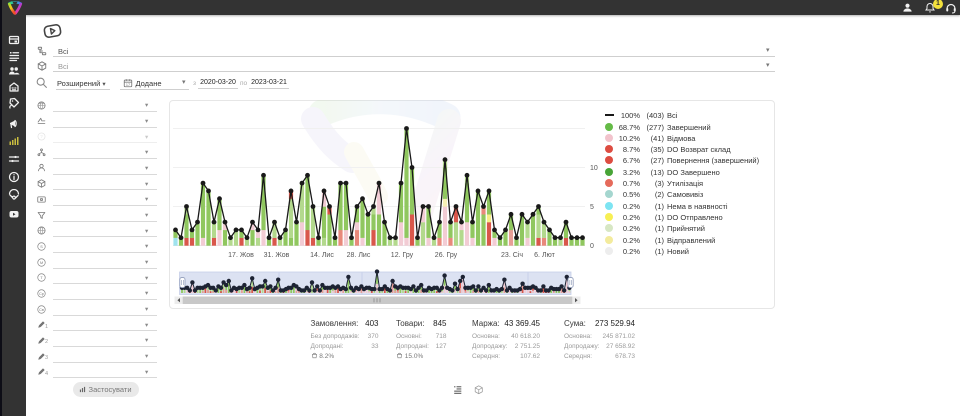  What do you see at coordinates (41, 278) in the screenshot?
I see `svg-text: T` at bounding box center [41, 278].